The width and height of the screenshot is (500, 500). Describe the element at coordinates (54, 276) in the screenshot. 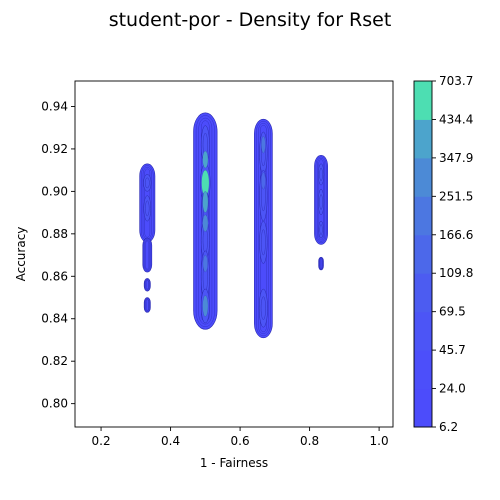

I see `y-tick-label: 0.86` at that location.